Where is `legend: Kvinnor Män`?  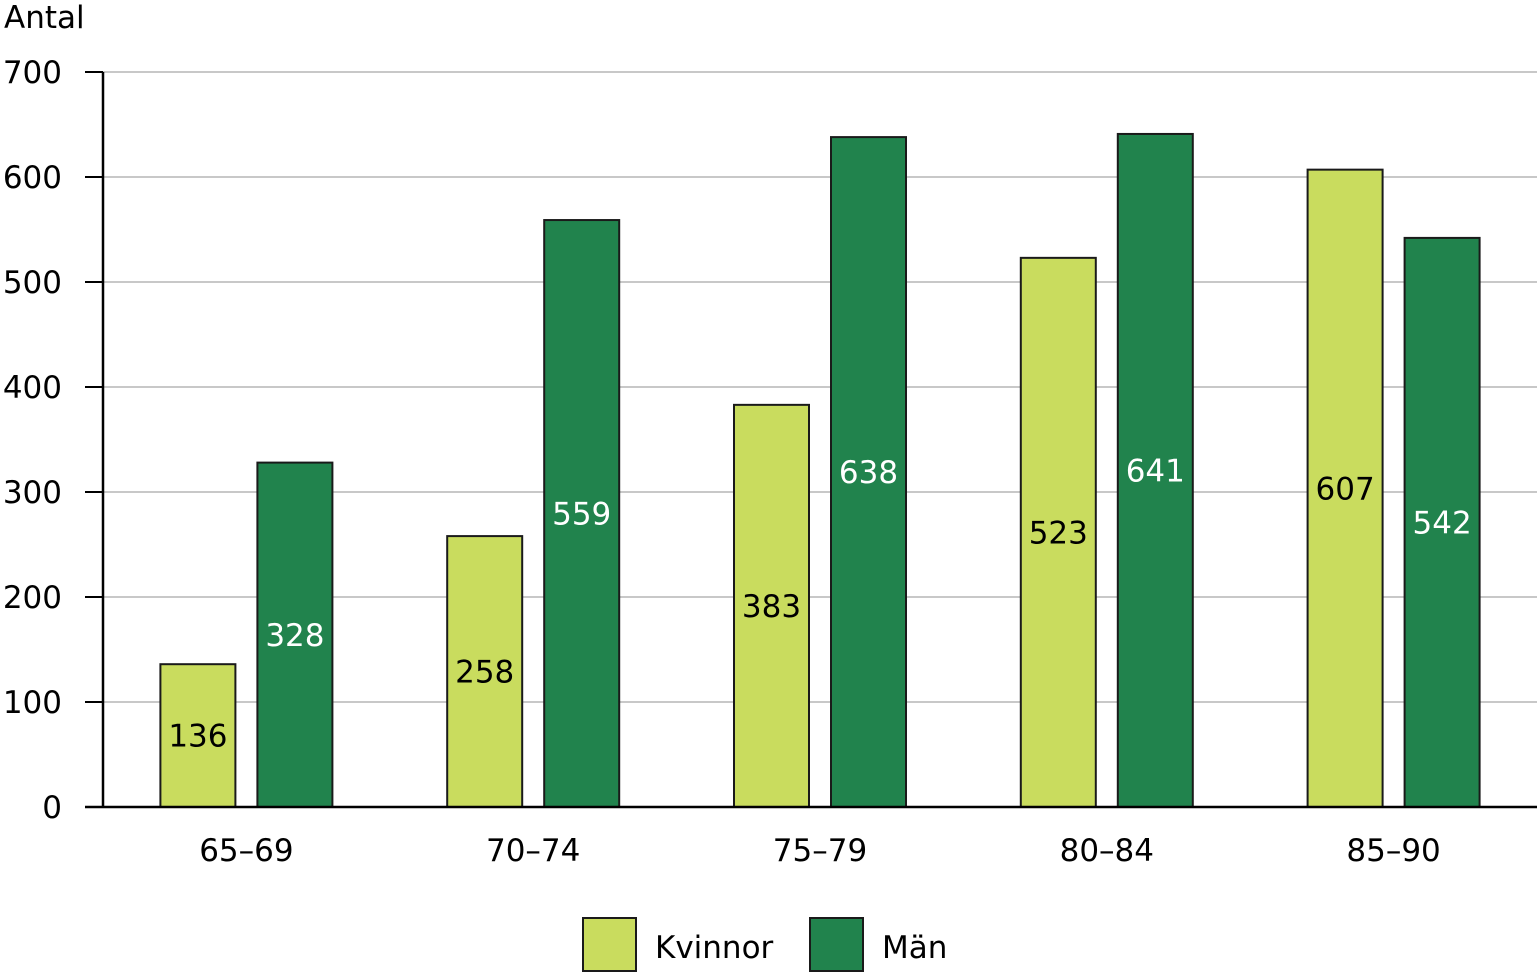
legend: Kvinnor Män is located at coordinates (764, 944).